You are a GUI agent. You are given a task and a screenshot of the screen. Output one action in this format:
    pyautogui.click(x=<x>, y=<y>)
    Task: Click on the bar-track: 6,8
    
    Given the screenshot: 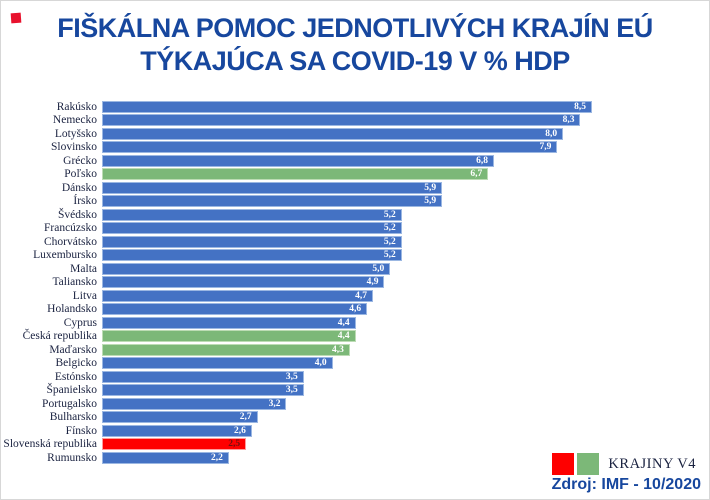 What is the action you would take?
    pyautogui.click(x=347, y=160)
    